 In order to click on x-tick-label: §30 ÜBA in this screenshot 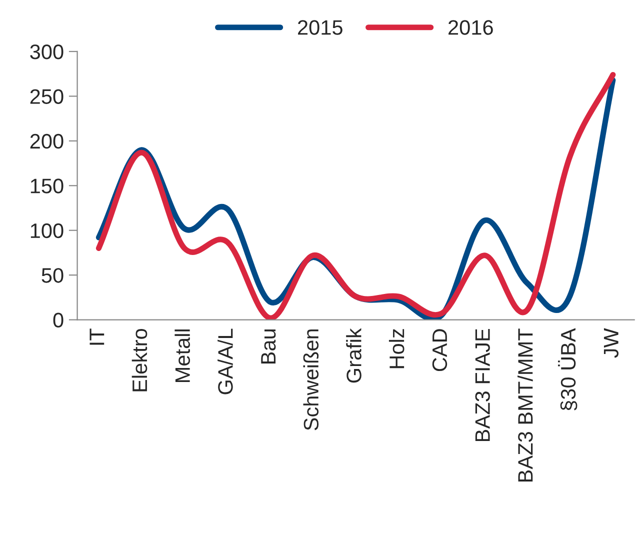, I will do `click(568, 369)`.